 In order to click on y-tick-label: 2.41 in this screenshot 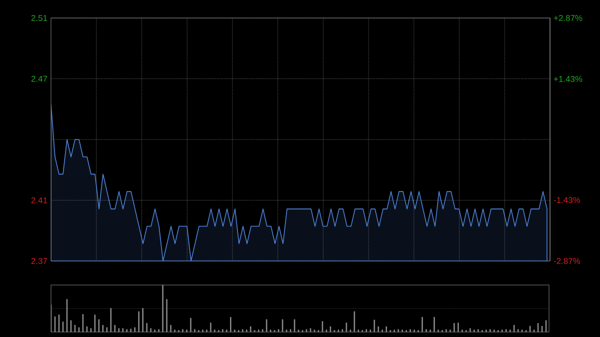, I will do `click(39, 200)`.